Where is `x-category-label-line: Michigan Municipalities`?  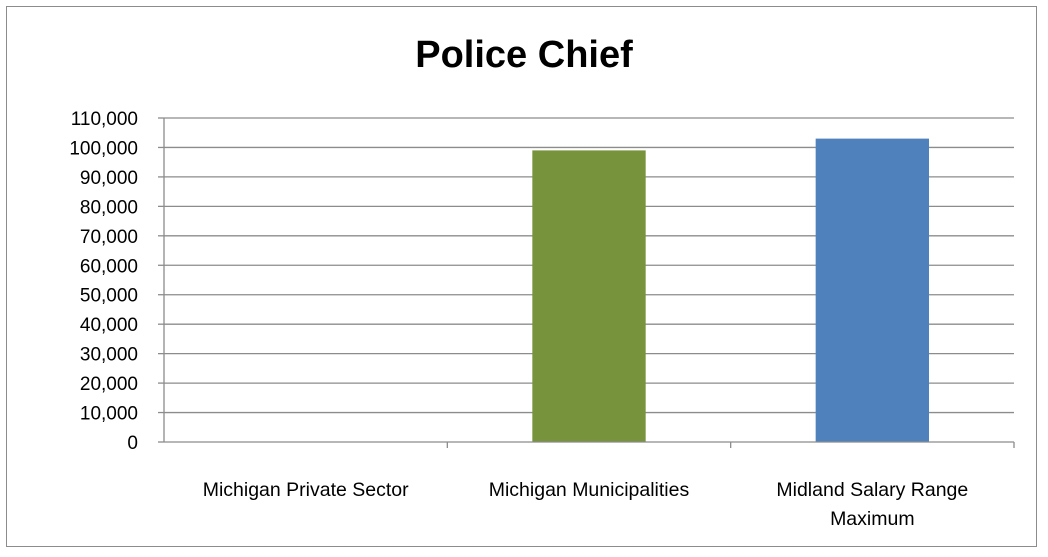
x-category-label-line: Michigan Municipalities is located at coordinates (589, 490).